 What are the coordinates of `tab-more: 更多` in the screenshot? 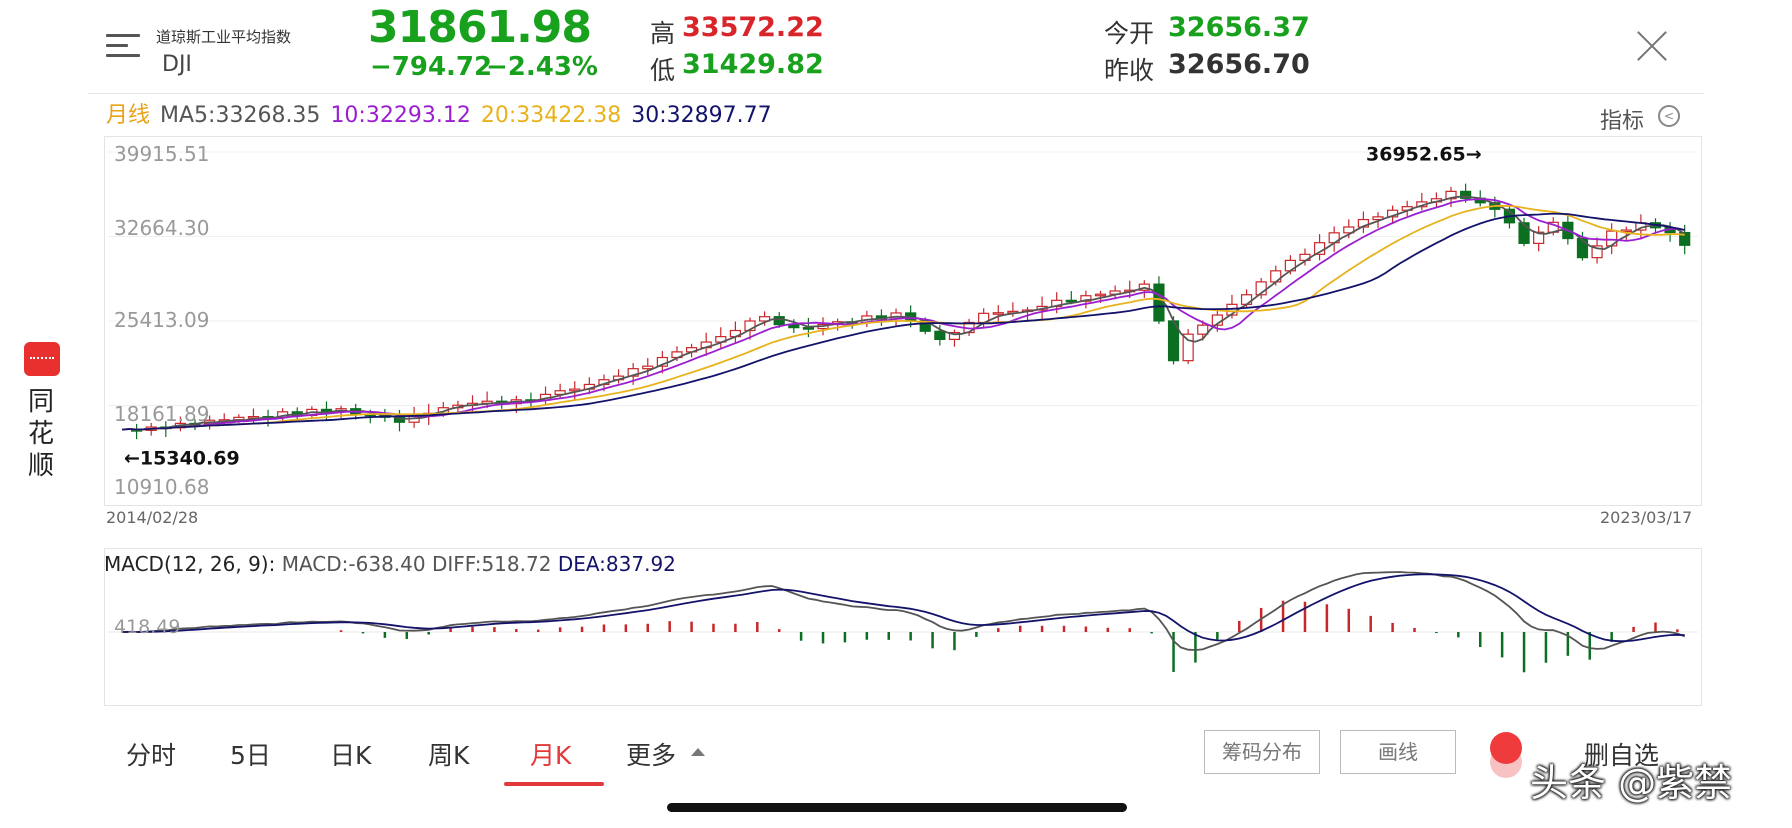 It's located at (651, 755).